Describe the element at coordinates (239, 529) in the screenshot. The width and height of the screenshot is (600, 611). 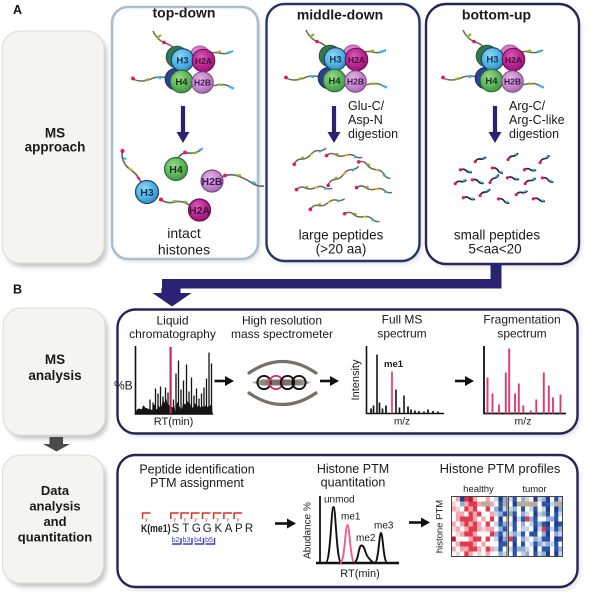
I see `svg-text: P` at that location.